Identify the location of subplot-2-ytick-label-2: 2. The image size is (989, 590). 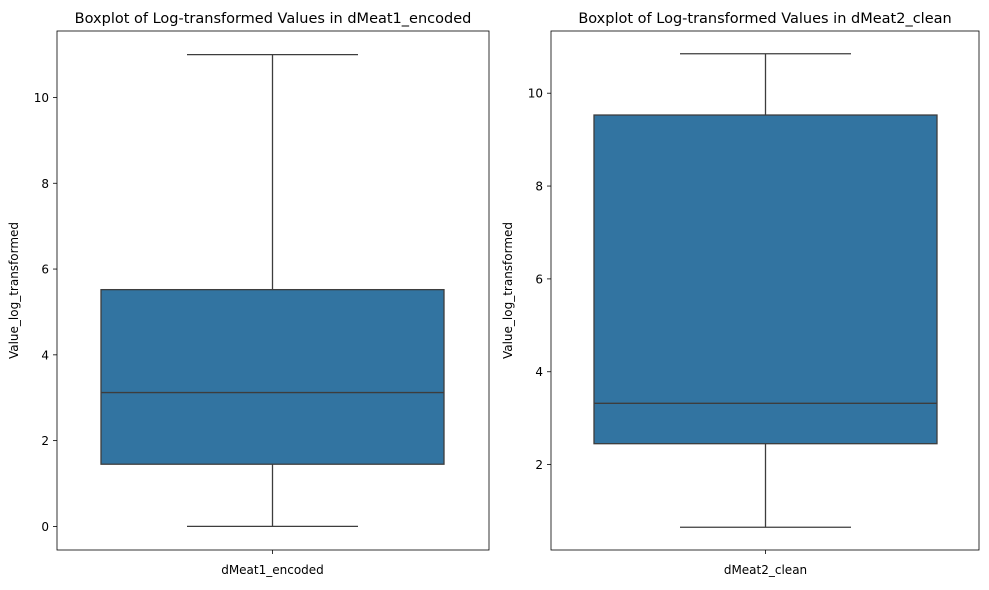
(539, 465).